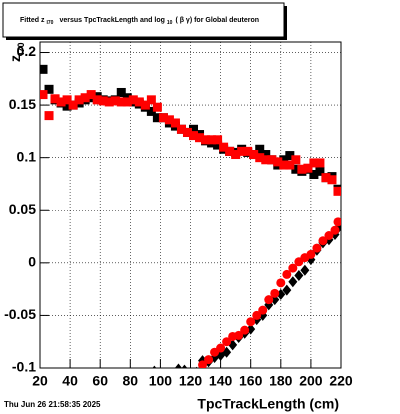 The width and height of the screenshot is (400, 414). I want to click on date-stamp: Thu Jun 26 21:58:35 2025, so click(52, 404).